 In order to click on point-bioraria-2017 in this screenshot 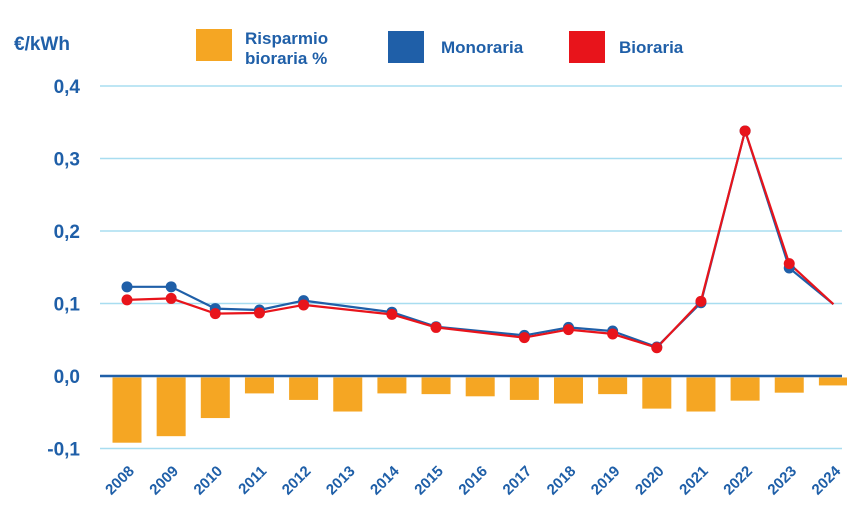, I will do `click(524, 338)`.